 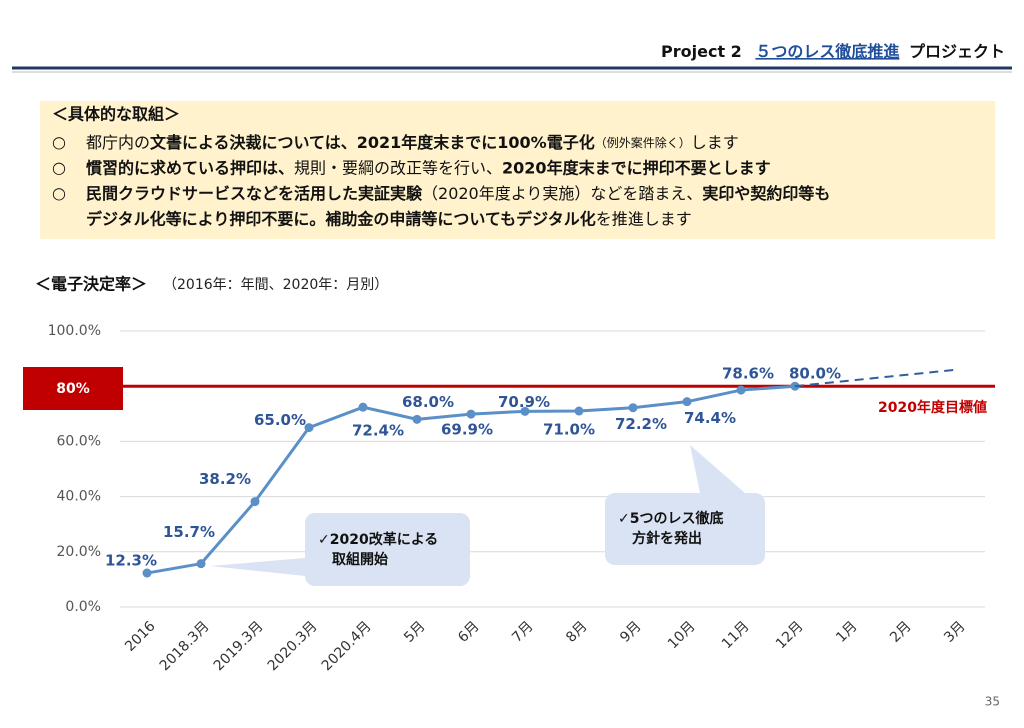 I want to click on data-label: 80.0%, so click(x=815, y=374).